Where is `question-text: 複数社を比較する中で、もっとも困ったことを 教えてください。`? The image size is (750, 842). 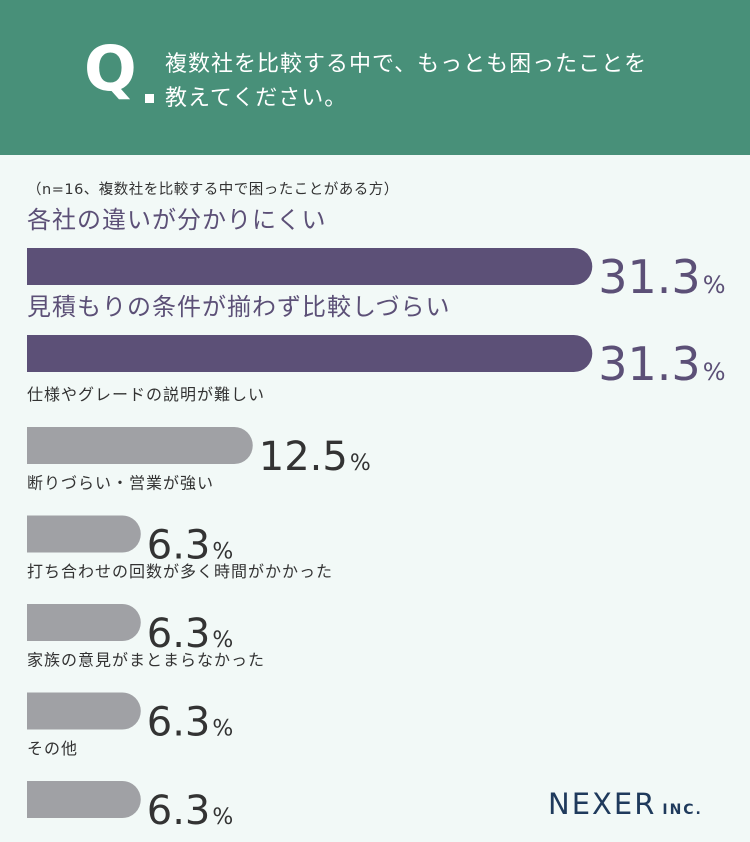 question-text: 複数社を比較する中で、もっとも困ったことを 教えてください。 is located at coordinates (445, 82).